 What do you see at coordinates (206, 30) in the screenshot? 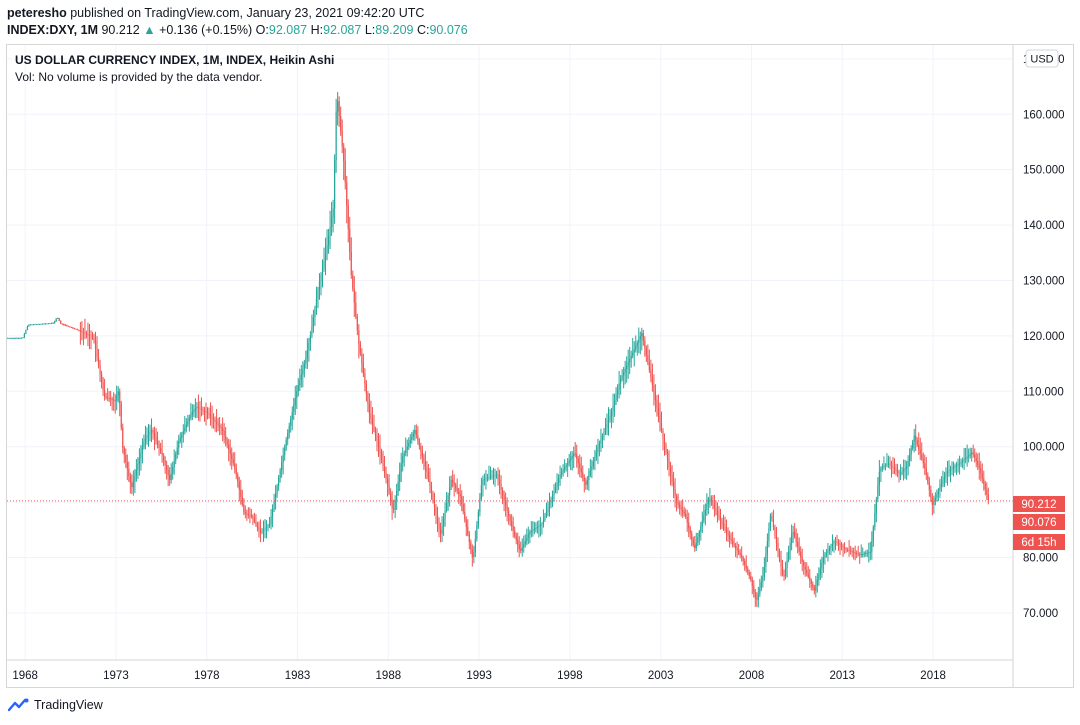
I see `change-value: +0.136 (+0.15%)` at bounding box center [206, 30].